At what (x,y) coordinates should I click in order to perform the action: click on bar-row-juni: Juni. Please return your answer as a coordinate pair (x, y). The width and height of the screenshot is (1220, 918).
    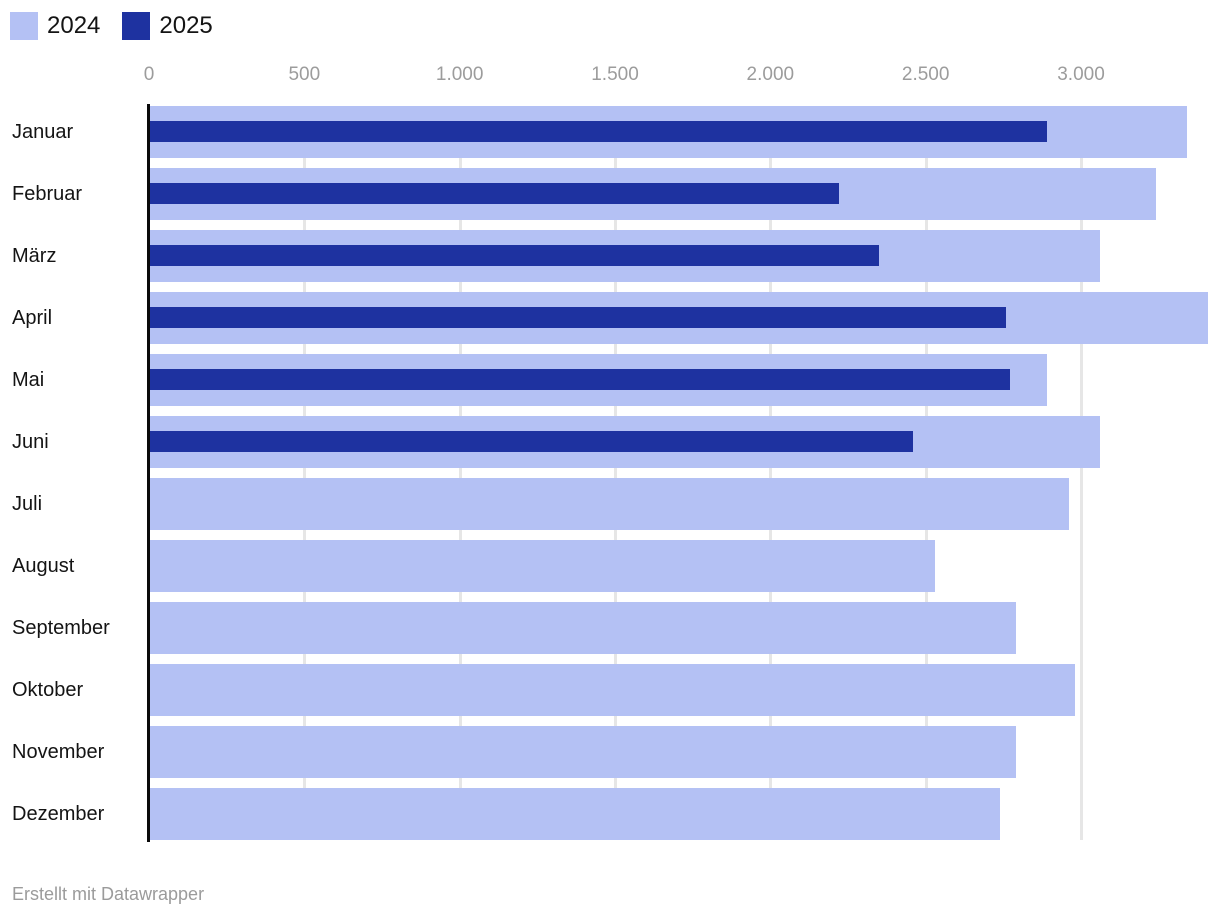
    Looking at the image, I should click on (610, 442).